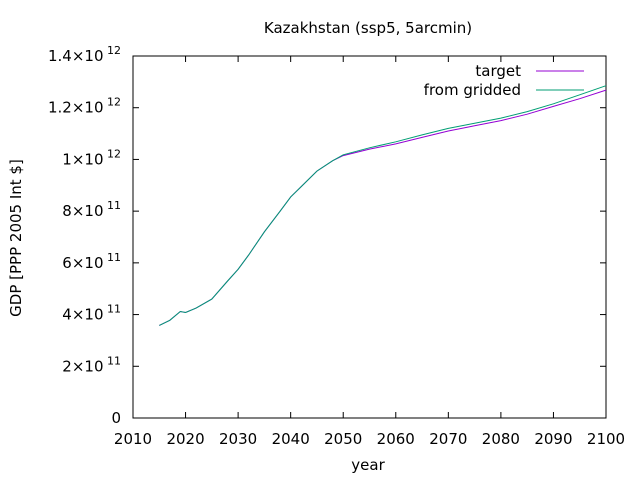 This screenshot has width=640, height=480. What do you see at coordinates (606, 439) in the screenshot?
I see `x-tick-label: 2100` at bounding box center [606, 439].